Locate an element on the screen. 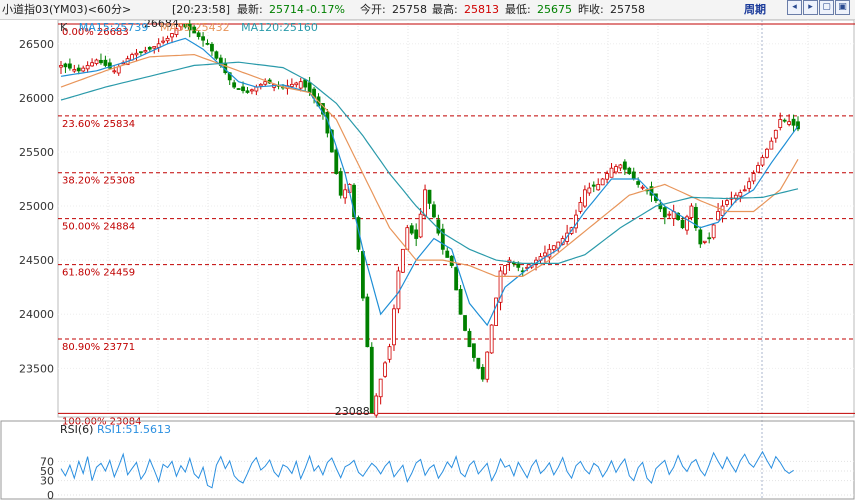 The width and height of the screenshot is (855, 500). change-value: -0.17% is located at coordinates (325, 9).